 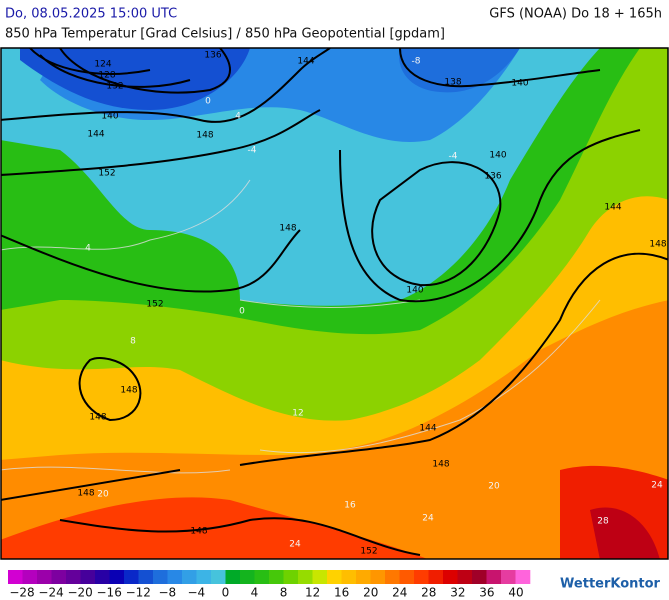 What do you see at coordinates (226, 593) in the screenshot?
I see `colorbar-label: 0` at bounding box center [226, 593].